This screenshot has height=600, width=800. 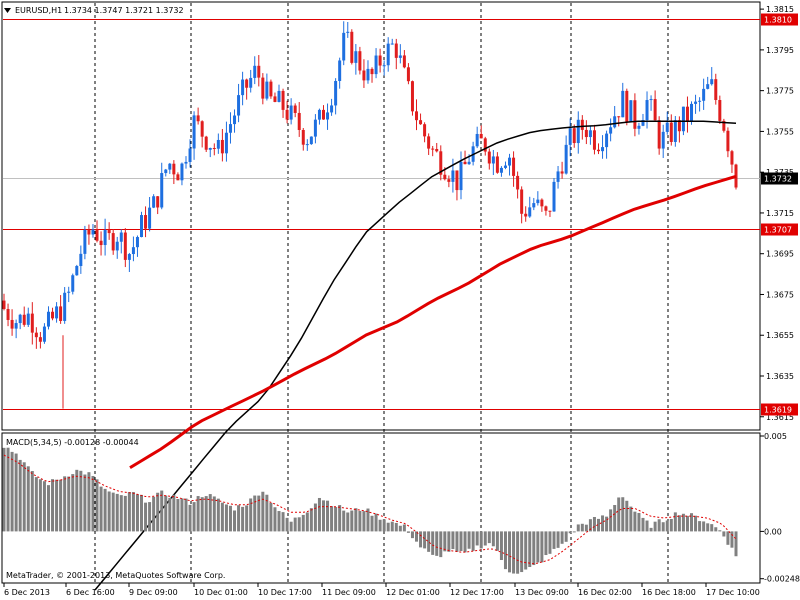 I want to click on y-tick-label: 1.3715, so click(x=780, y=213).